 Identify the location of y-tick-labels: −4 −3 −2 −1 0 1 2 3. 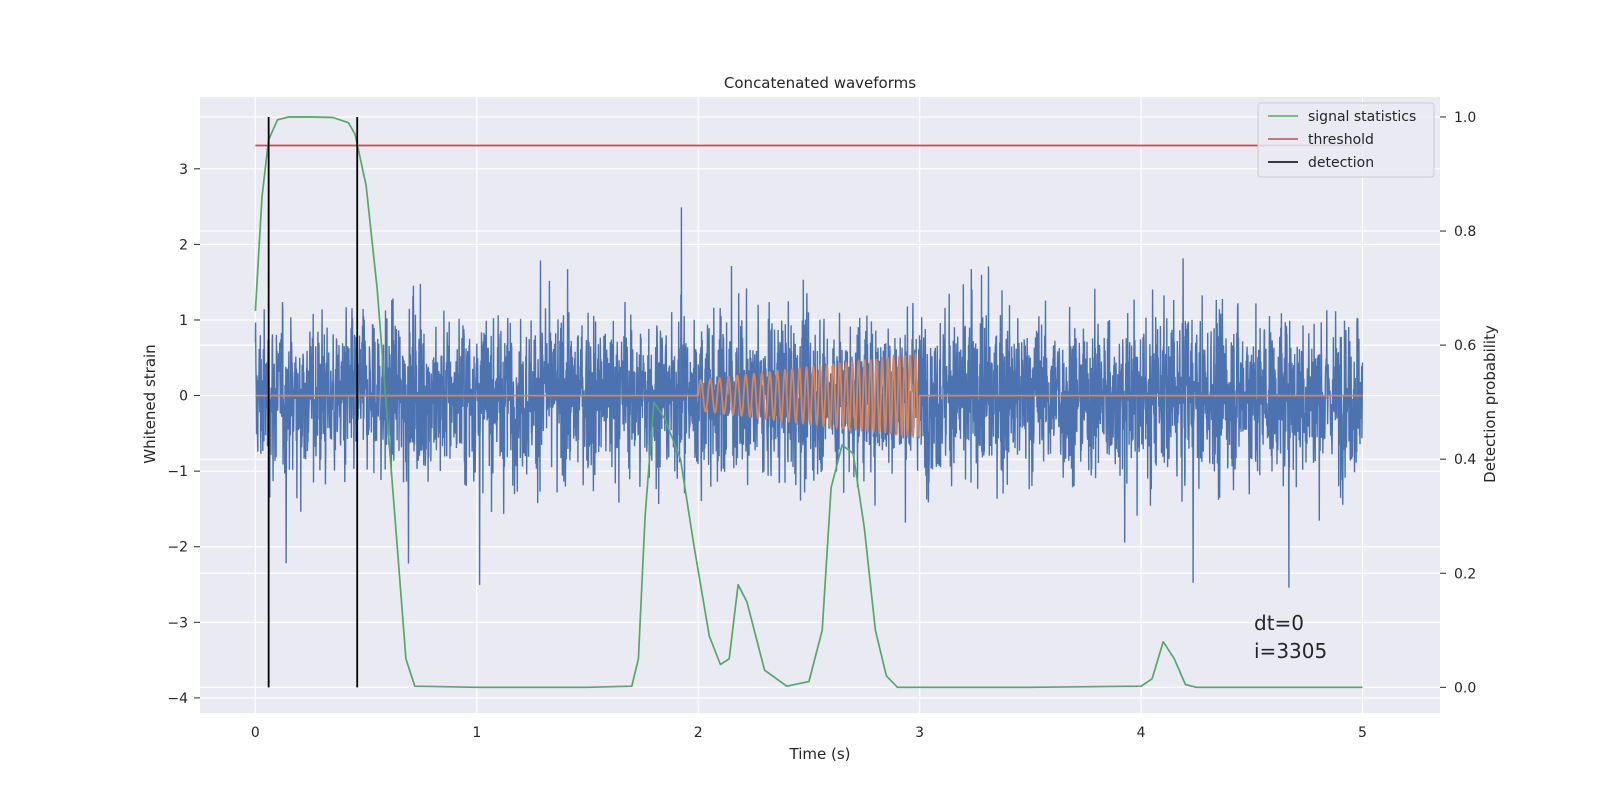
(183, 434).